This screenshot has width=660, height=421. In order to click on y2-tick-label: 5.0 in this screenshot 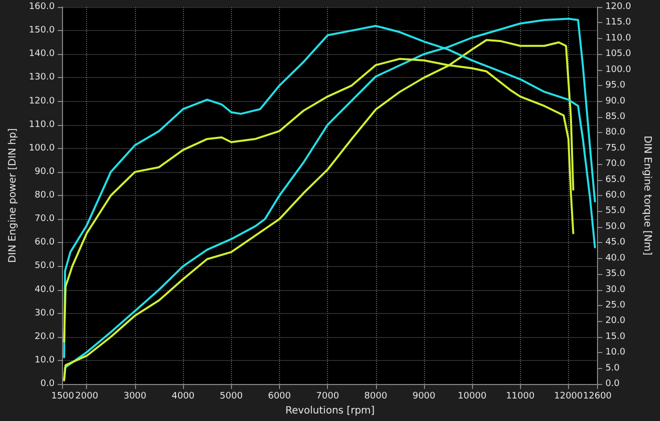, I will do `click(612, 368)`.